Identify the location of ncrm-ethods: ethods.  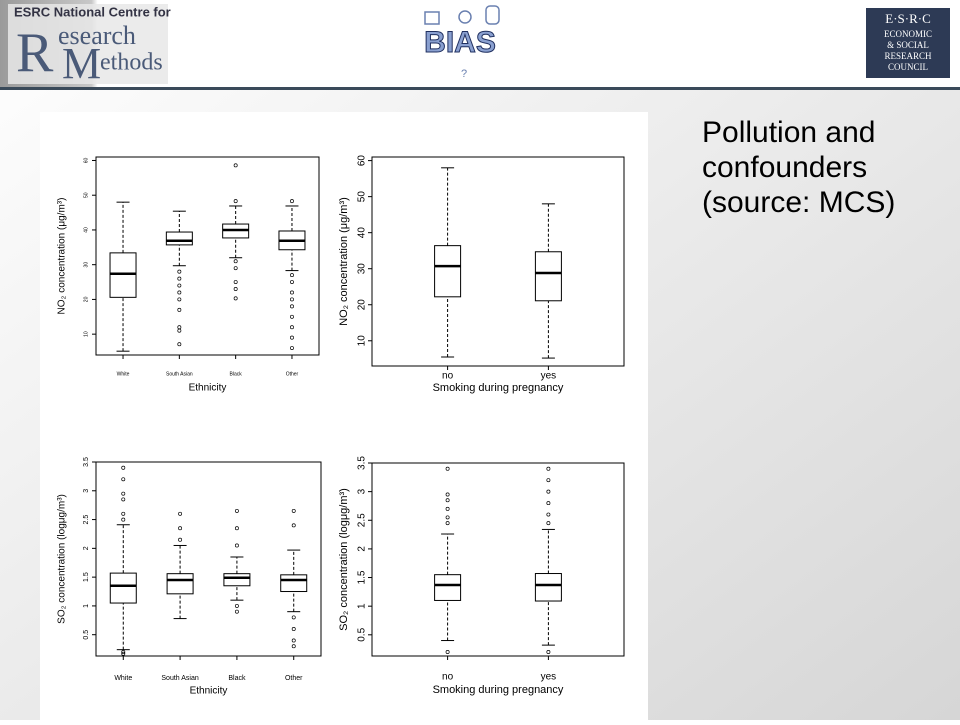
(131, 63).